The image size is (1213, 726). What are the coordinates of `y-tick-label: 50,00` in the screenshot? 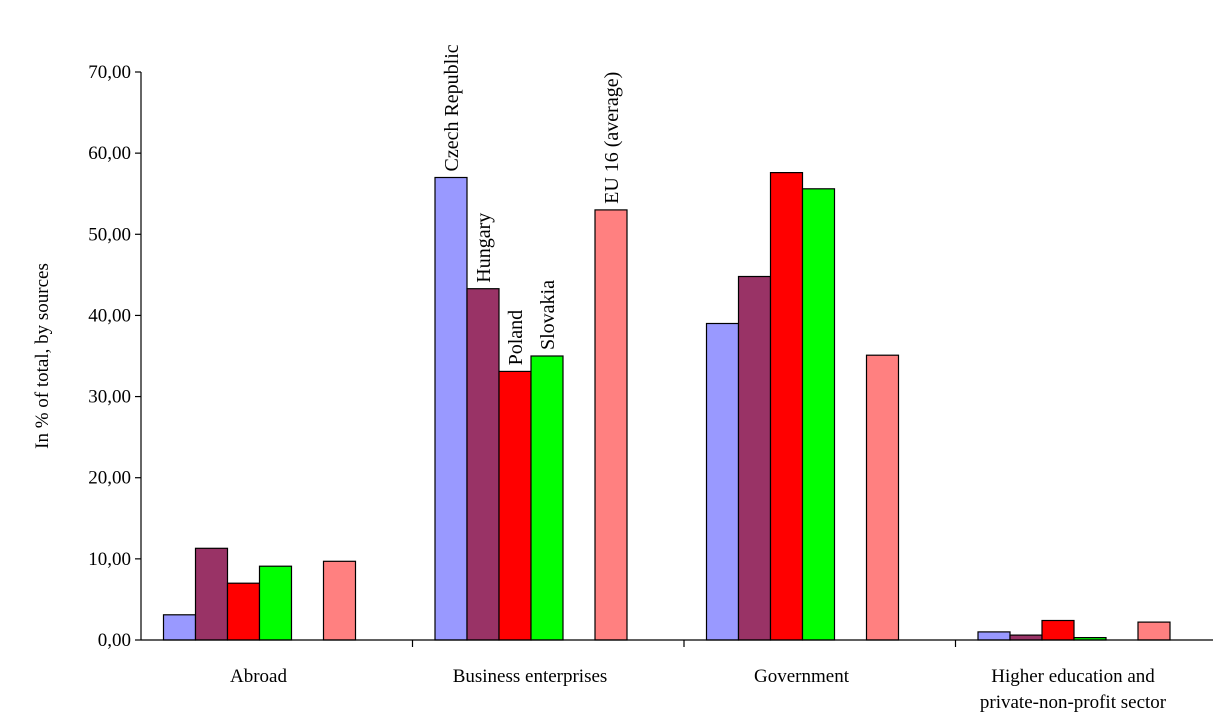 It's located at (109, 234).